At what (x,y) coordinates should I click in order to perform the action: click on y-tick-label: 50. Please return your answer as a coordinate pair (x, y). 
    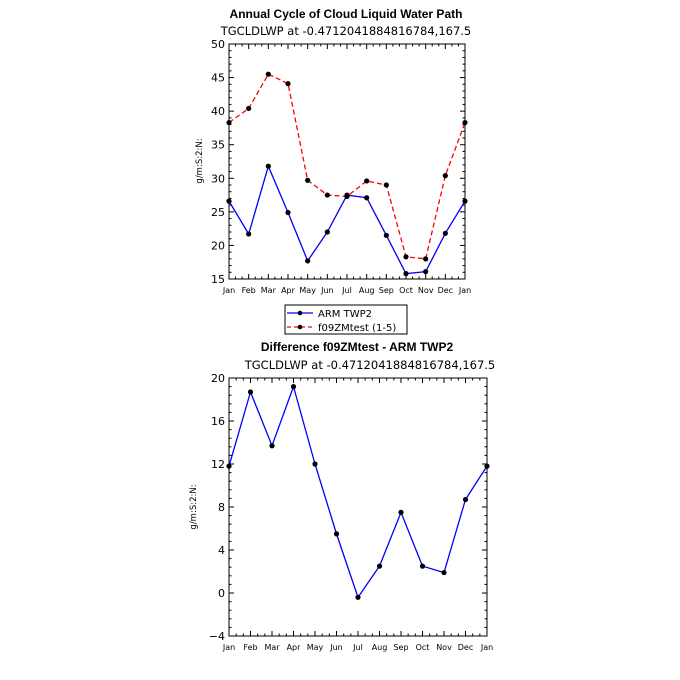
    Looking at the image, I should click on (218, 44).